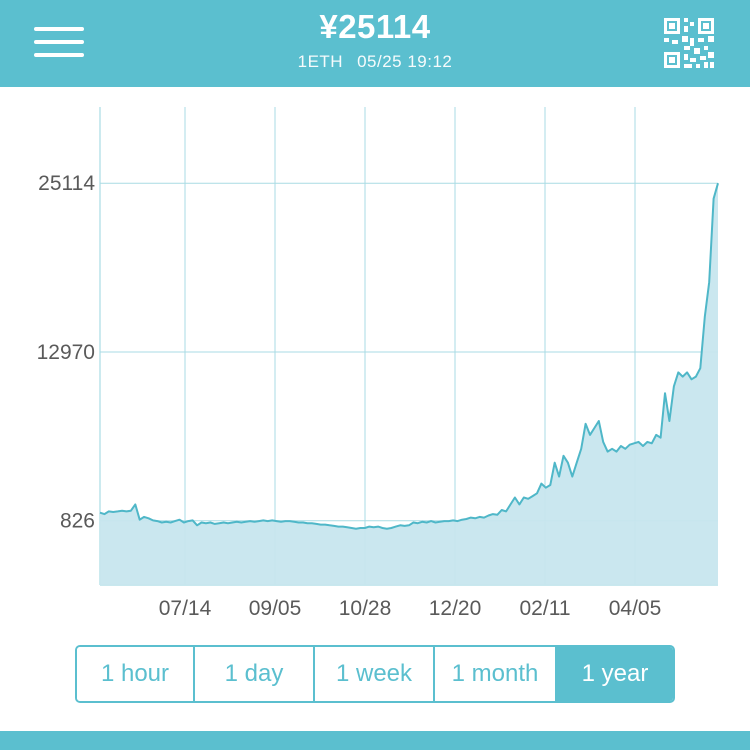 The height and width of the screenshot is (750, 750). I want to click on y-tick-label: 826, so click(77, 521).